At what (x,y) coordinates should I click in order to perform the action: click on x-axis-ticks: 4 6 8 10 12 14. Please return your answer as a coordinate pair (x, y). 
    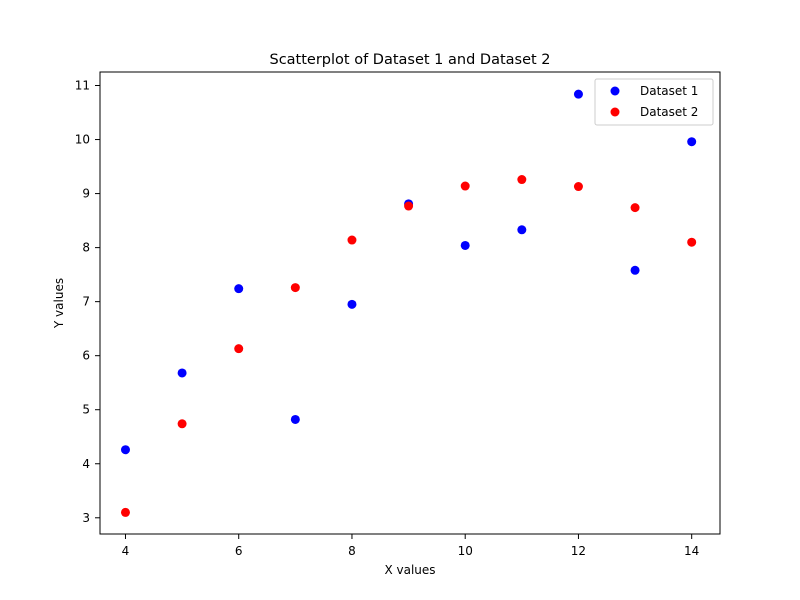
    Looking at the image, I should click on (410, 546).